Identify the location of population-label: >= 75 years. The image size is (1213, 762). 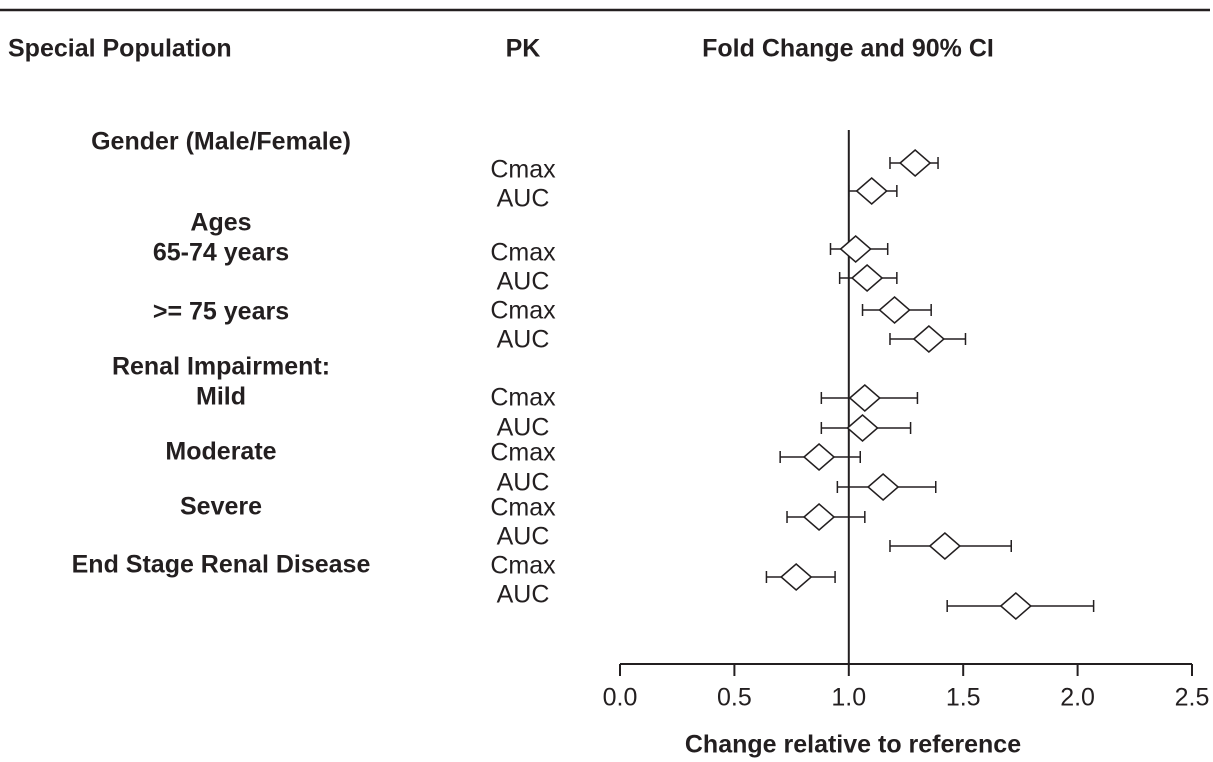
(221, 312).